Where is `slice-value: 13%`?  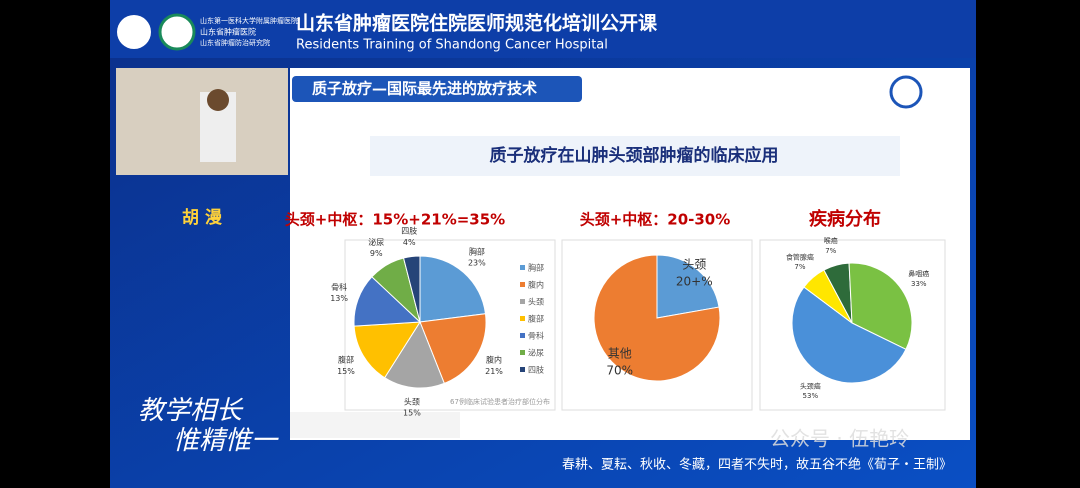
slice-value: 13% is located at coordinates (339, 298).